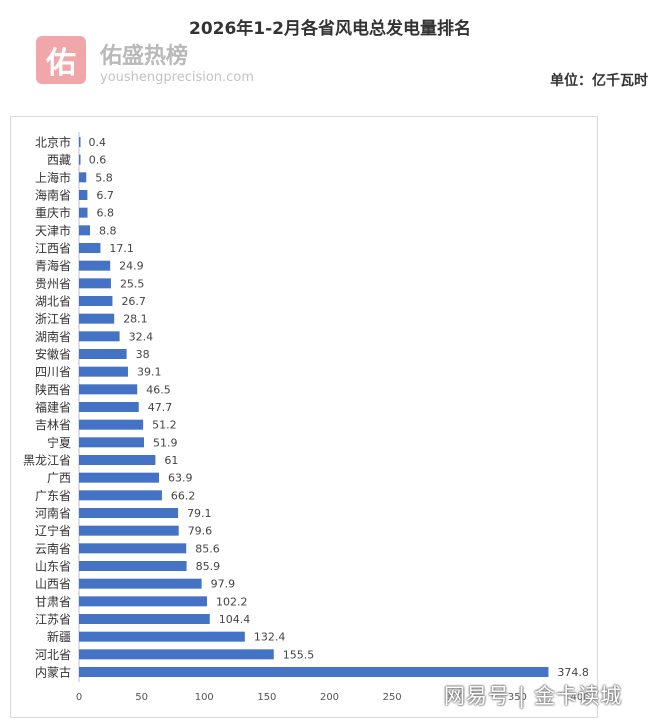 This screenshot has height=722, width=660. Describe the element at coordinates (232, 601) in the screenshot. I see `data-label: 102.2` at that location.